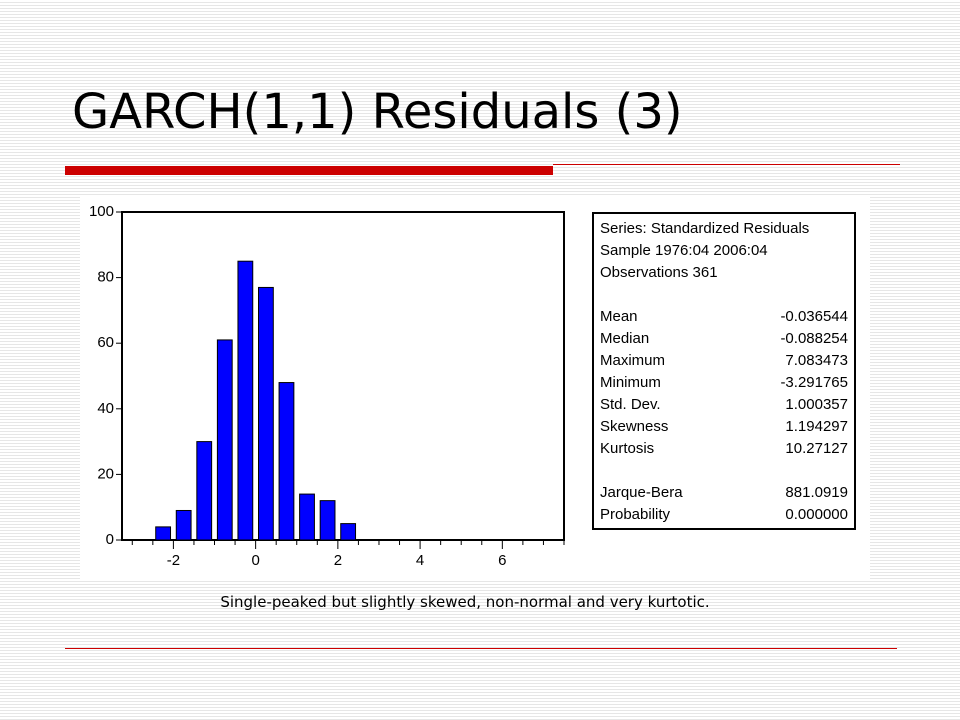  I want to click on jarque-bera-stats: Jarque-Bera 881.0919 Probability 0.000000, so click(724, 504).